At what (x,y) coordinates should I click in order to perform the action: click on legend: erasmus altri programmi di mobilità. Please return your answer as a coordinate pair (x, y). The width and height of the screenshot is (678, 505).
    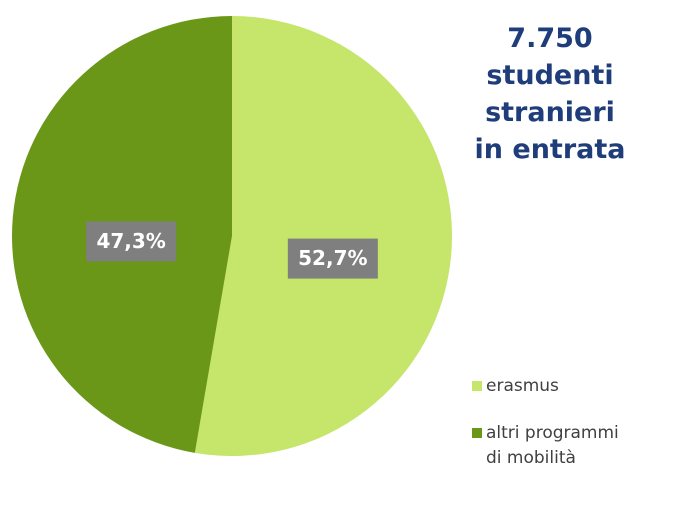
    Looking at the image, I should click on (575, 422).